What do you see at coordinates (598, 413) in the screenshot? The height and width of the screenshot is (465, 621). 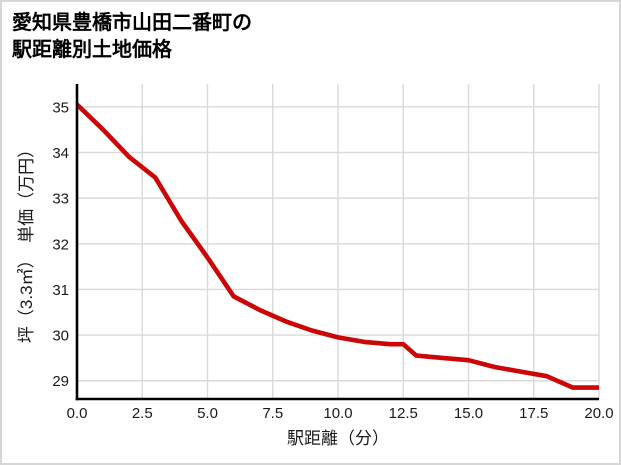 I see `x-tick-label: 20.0` at bounding box center [598, 413].